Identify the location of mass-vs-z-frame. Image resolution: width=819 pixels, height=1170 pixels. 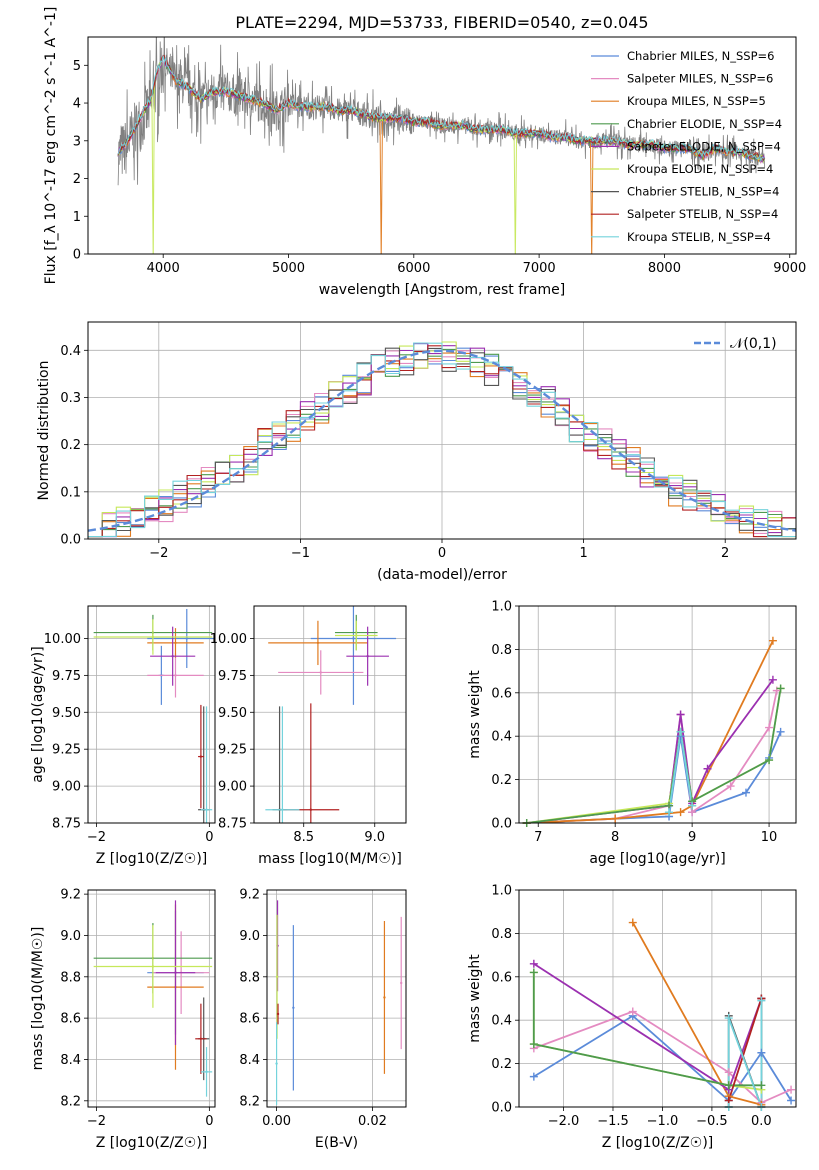
(151, 998).